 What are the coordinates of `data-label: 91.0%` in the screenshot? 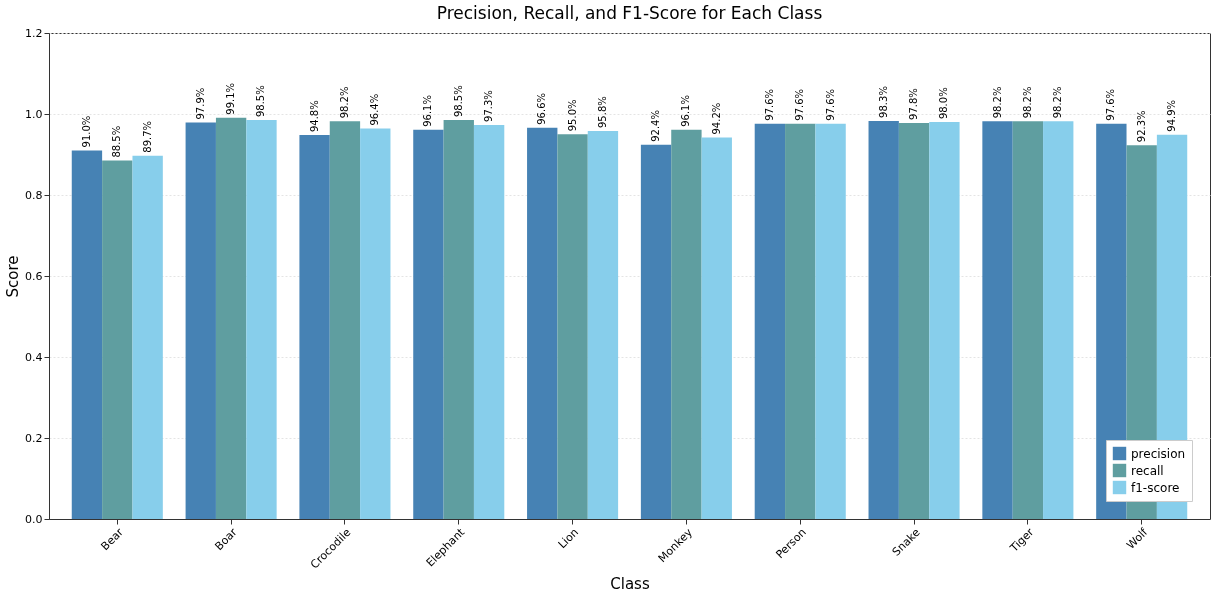 It's located at (86, 131).